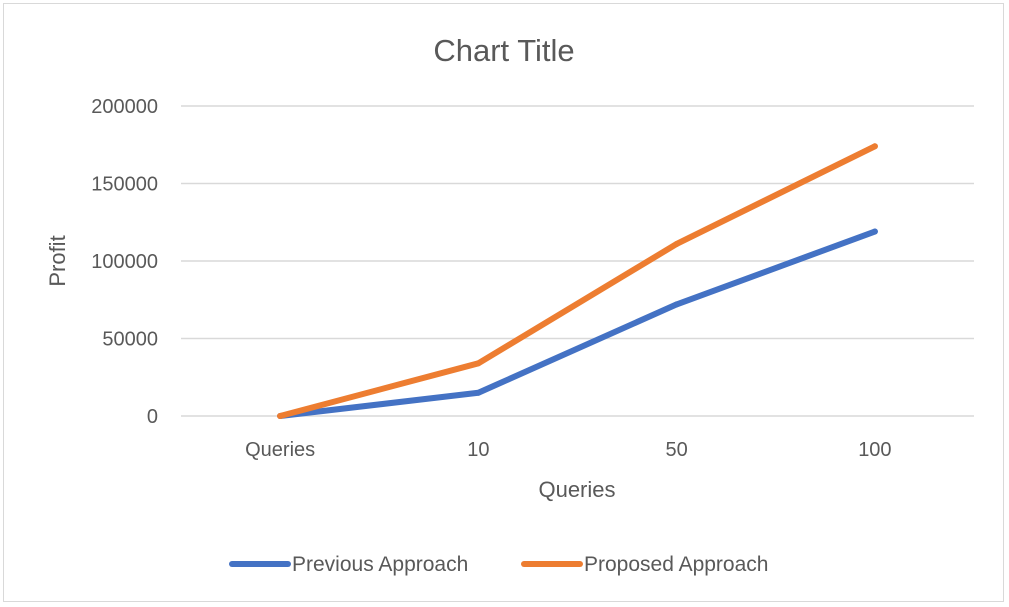 The image size is (1009, 607). Describe the element at coordinates (576, 489) in the screenshot. I see `x-axis-title: Queries` at that location.